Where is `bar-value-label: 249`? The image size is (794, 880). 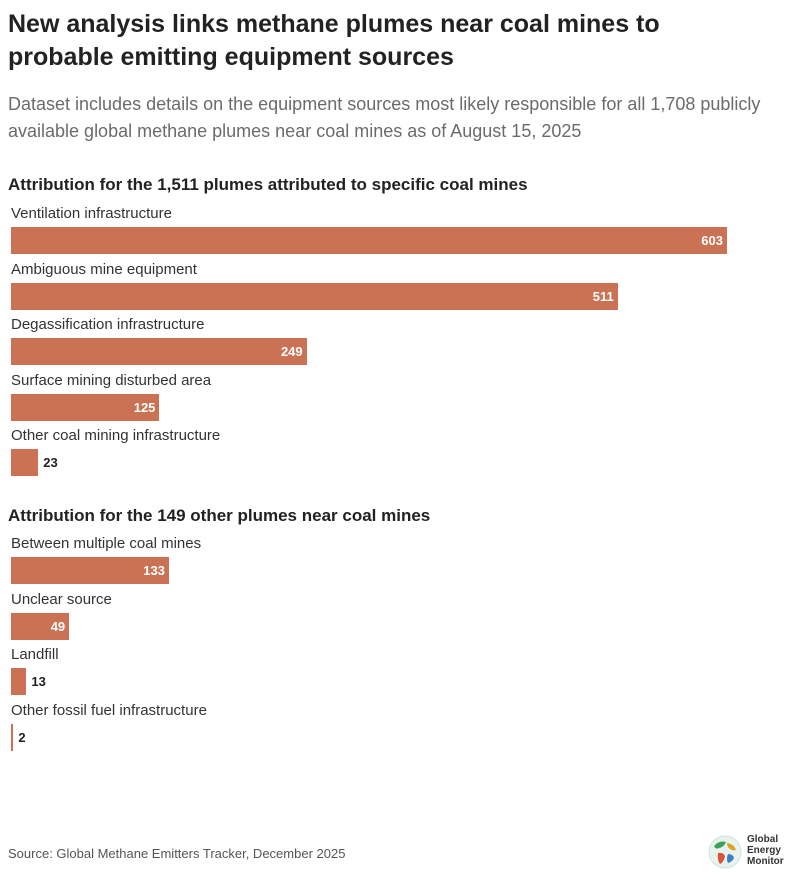
bar-value-label: 249 is located at coordinates (291, 351).